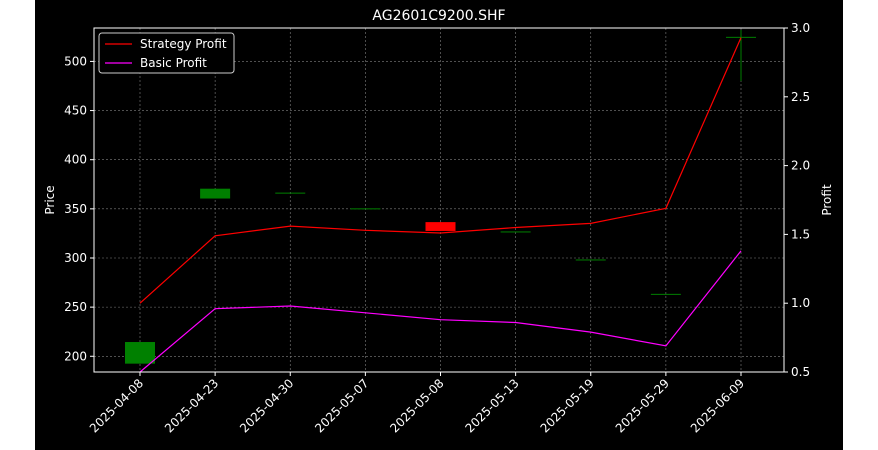 The image size is (878, 450). I want to click on y-left-tick-label: 200, so click(75, 356).